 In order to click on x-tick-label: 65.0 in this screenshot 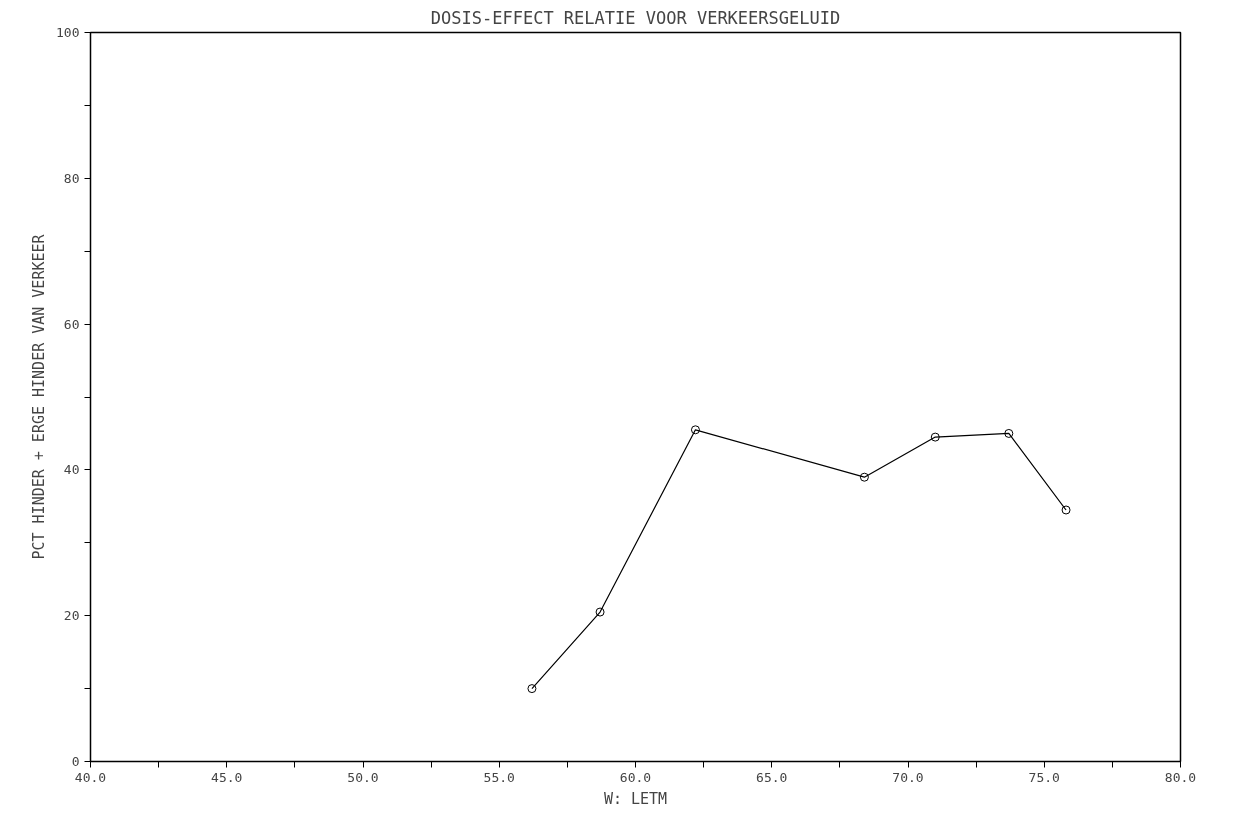, I will do `click(772, 777)`.